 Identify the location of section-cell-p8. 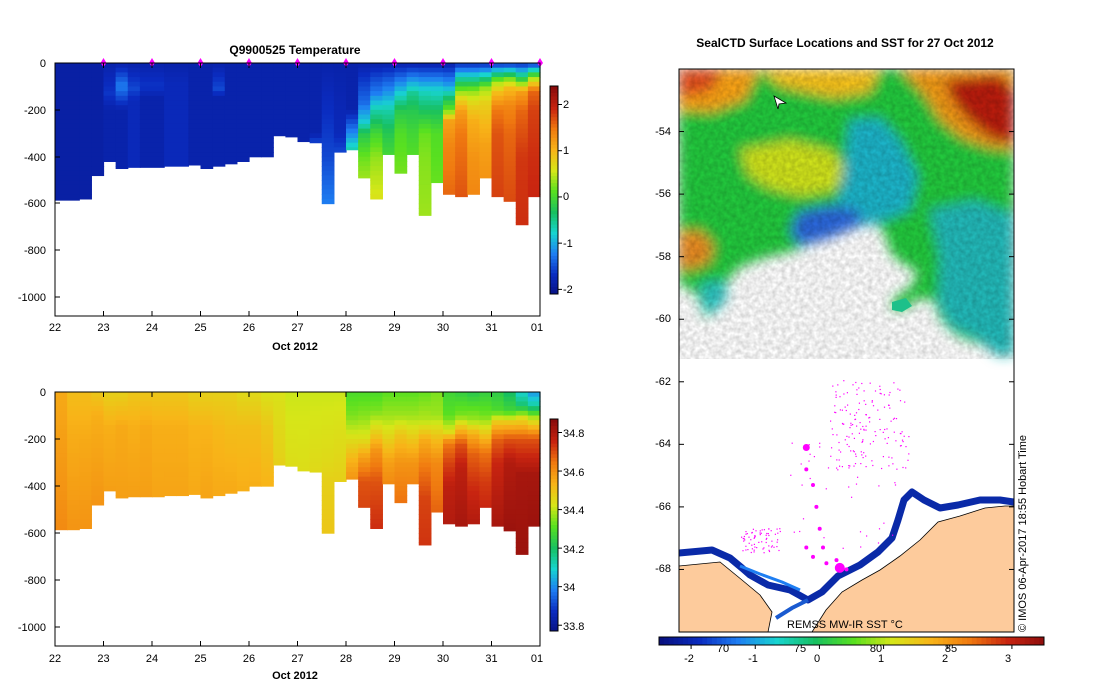
(195, 112).